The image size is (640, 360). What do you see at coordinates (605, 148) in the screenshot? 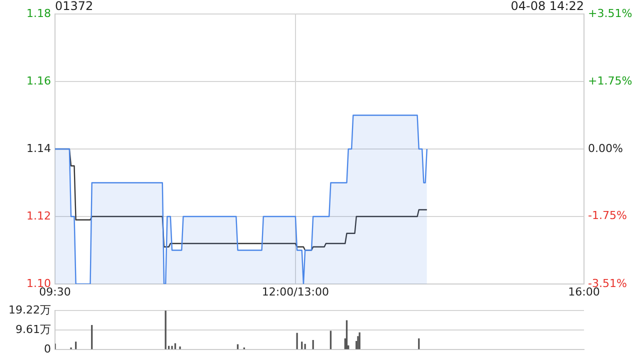
I see `y2-tick-label: 0.00%` at bounding box center [605, 148].